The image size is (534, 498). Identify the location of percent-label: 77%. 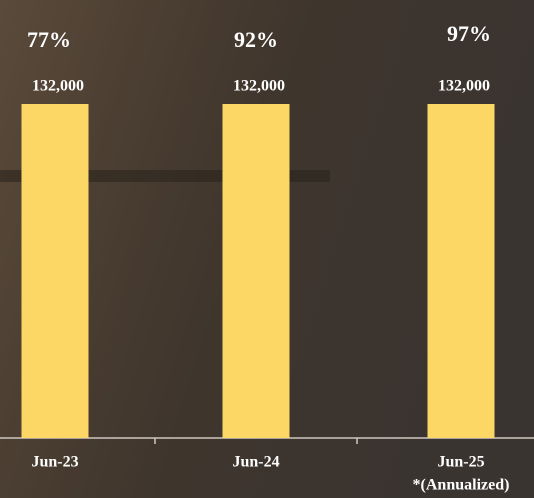
(49, 39).